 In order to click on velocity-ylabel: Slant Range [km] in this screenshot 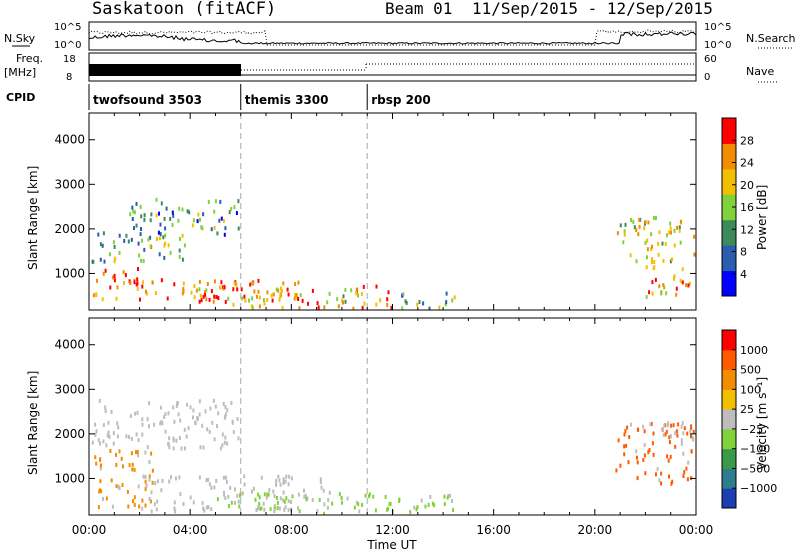, I will do `click(33, 423)`.